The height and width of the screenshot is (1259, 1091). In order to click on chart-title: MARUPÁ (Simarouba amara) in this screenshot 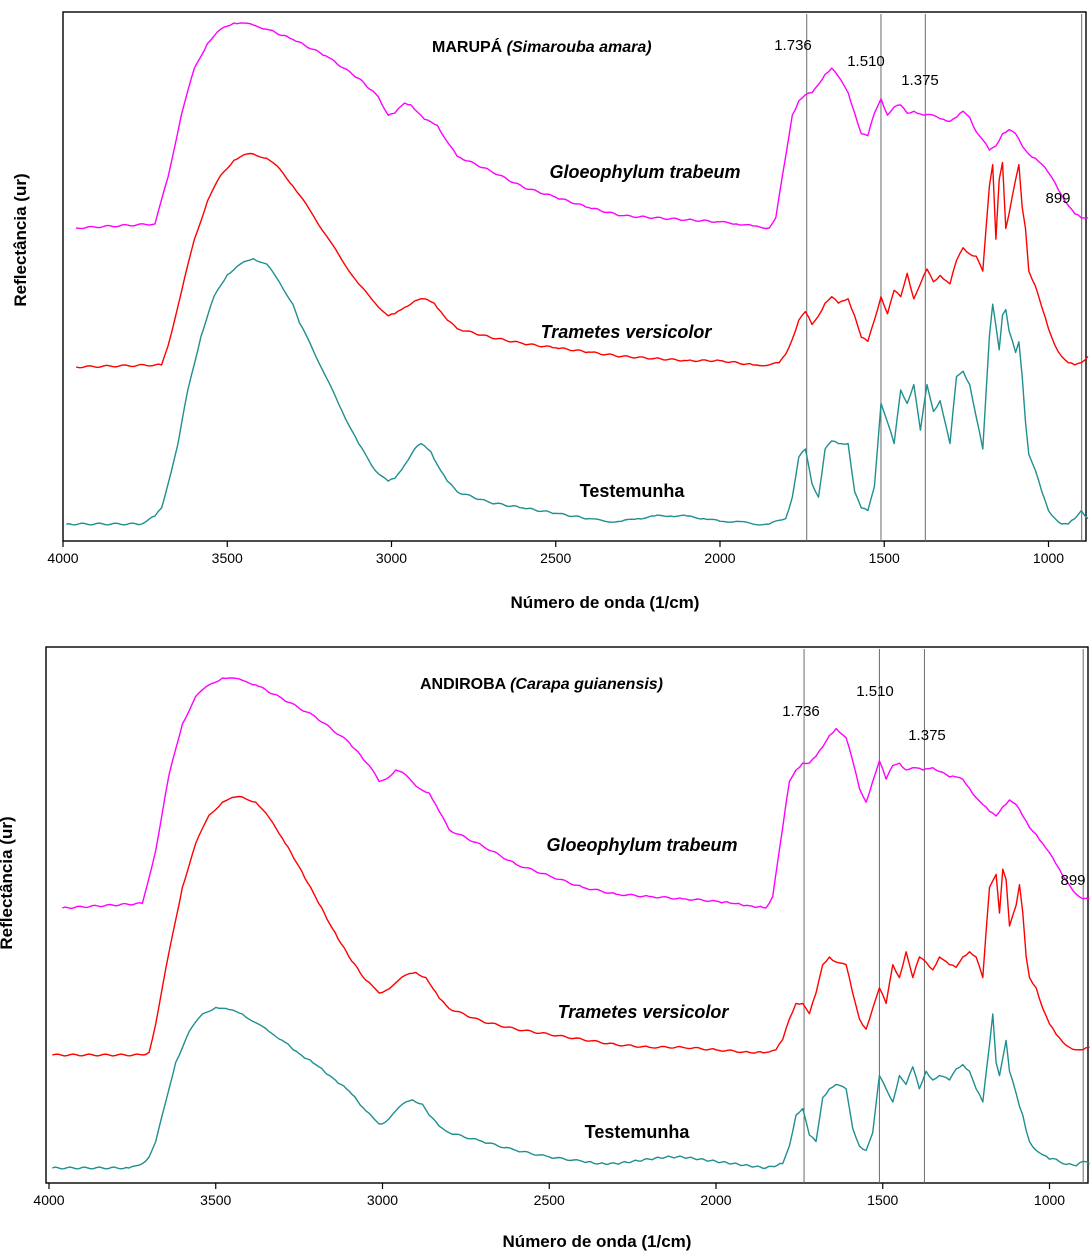, I will do `click(542, 46)`.